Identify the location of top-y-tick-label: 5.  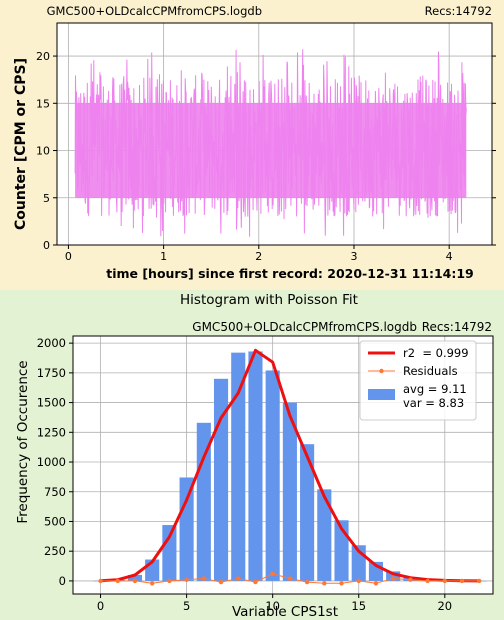
(46, 198).